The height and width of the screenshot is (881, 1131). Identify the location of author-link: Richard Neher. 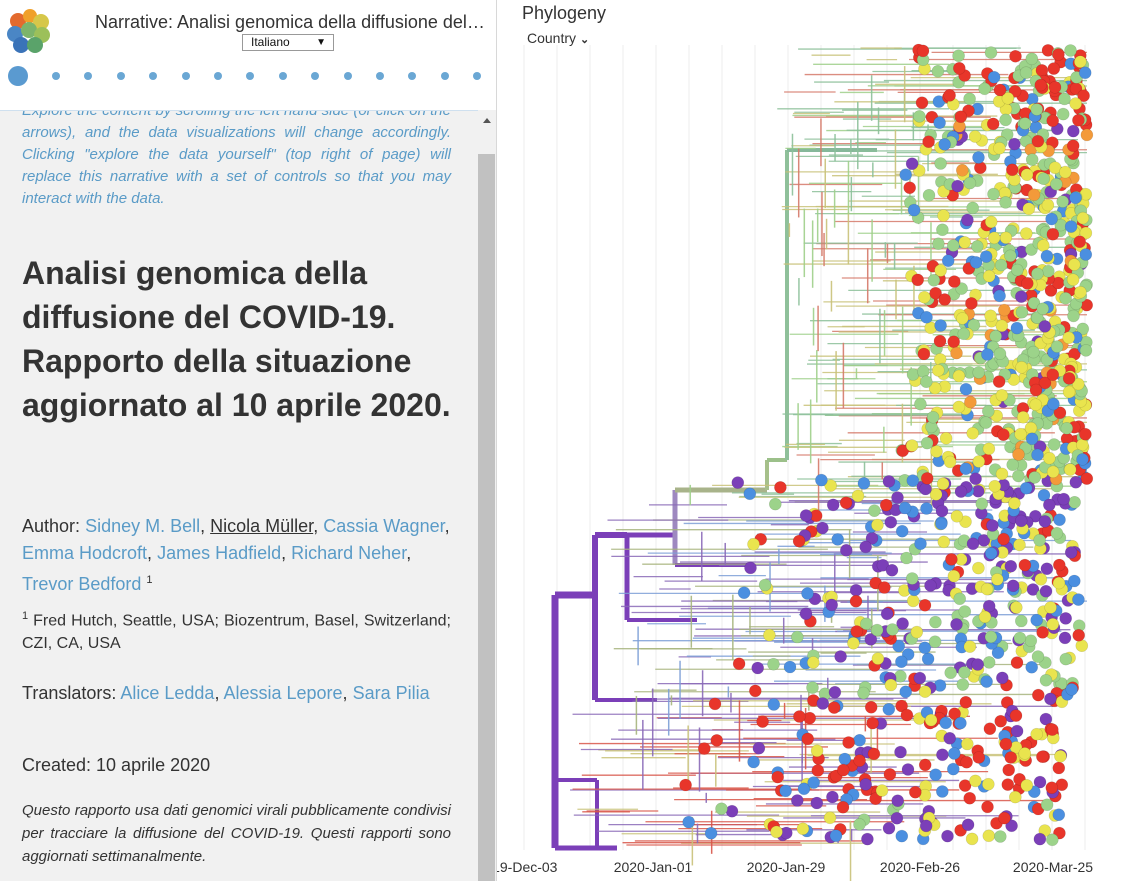
(349, 553).